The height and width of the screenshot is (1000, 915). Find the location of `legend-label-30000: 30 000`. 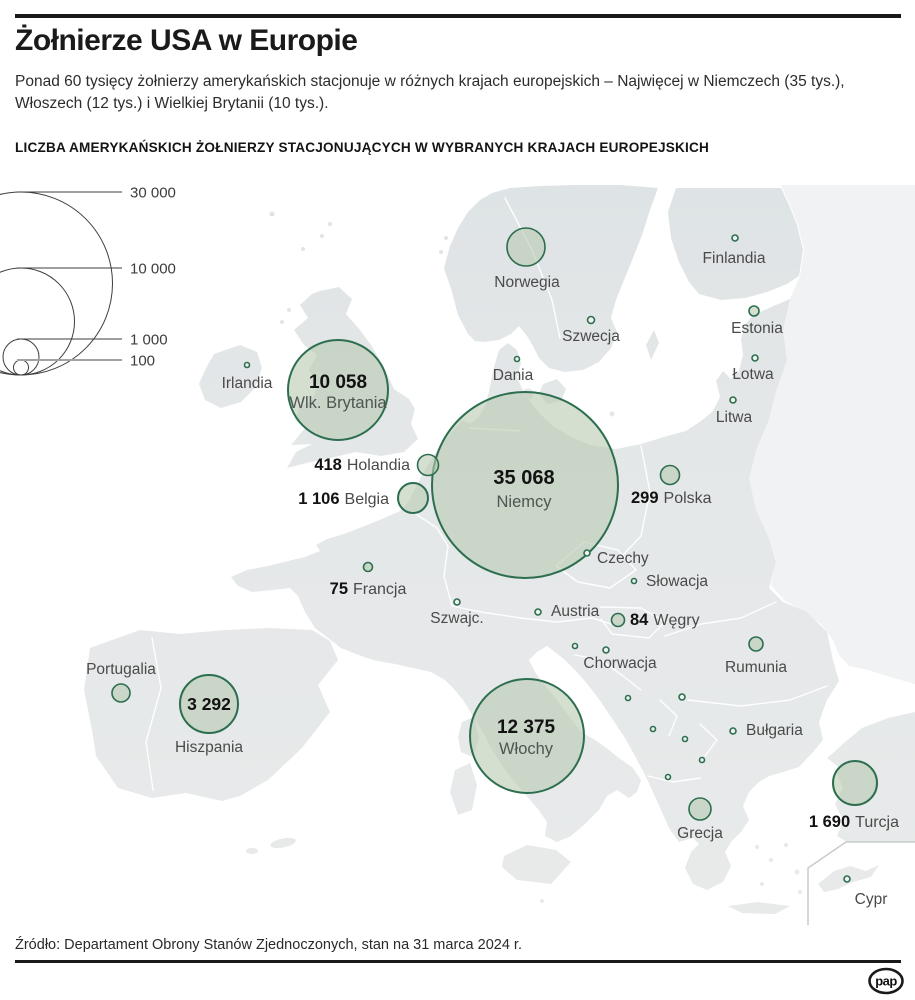

legend-label-30000: 30 000 is located at coordinates (153, 193).